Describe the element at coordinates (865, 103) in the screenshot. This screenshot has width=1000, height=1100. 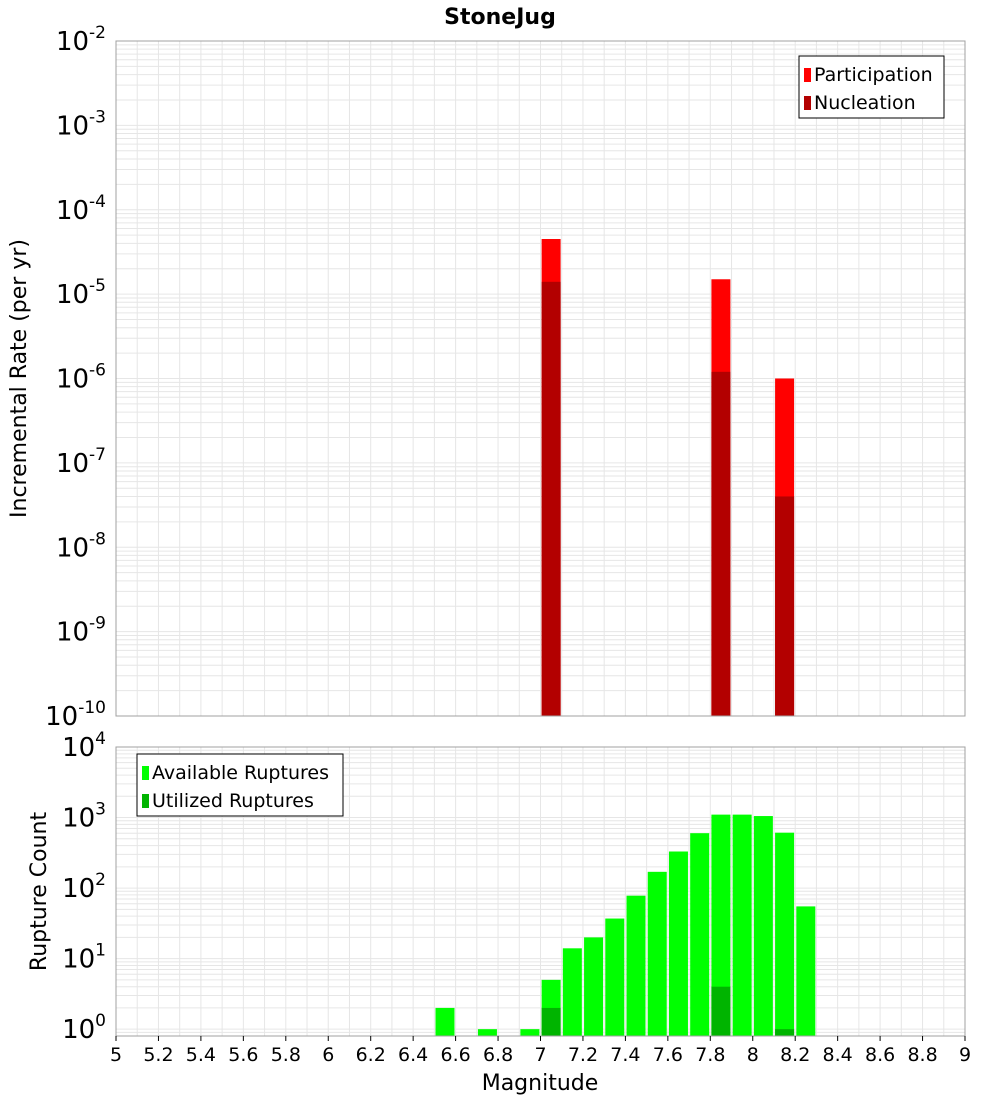
I see `legend-label: Nucleation` at that location.